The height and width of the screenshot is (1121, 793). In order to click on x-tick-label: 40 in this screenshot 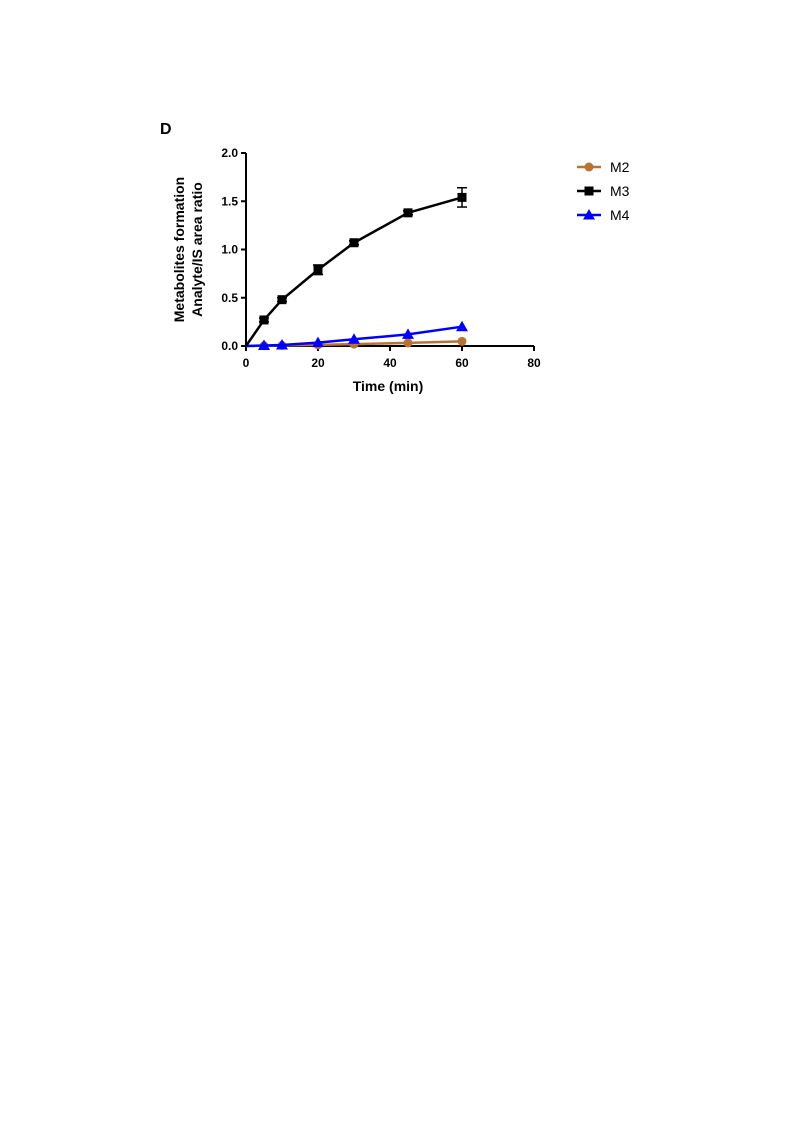, I will do `click(390, 363)`.